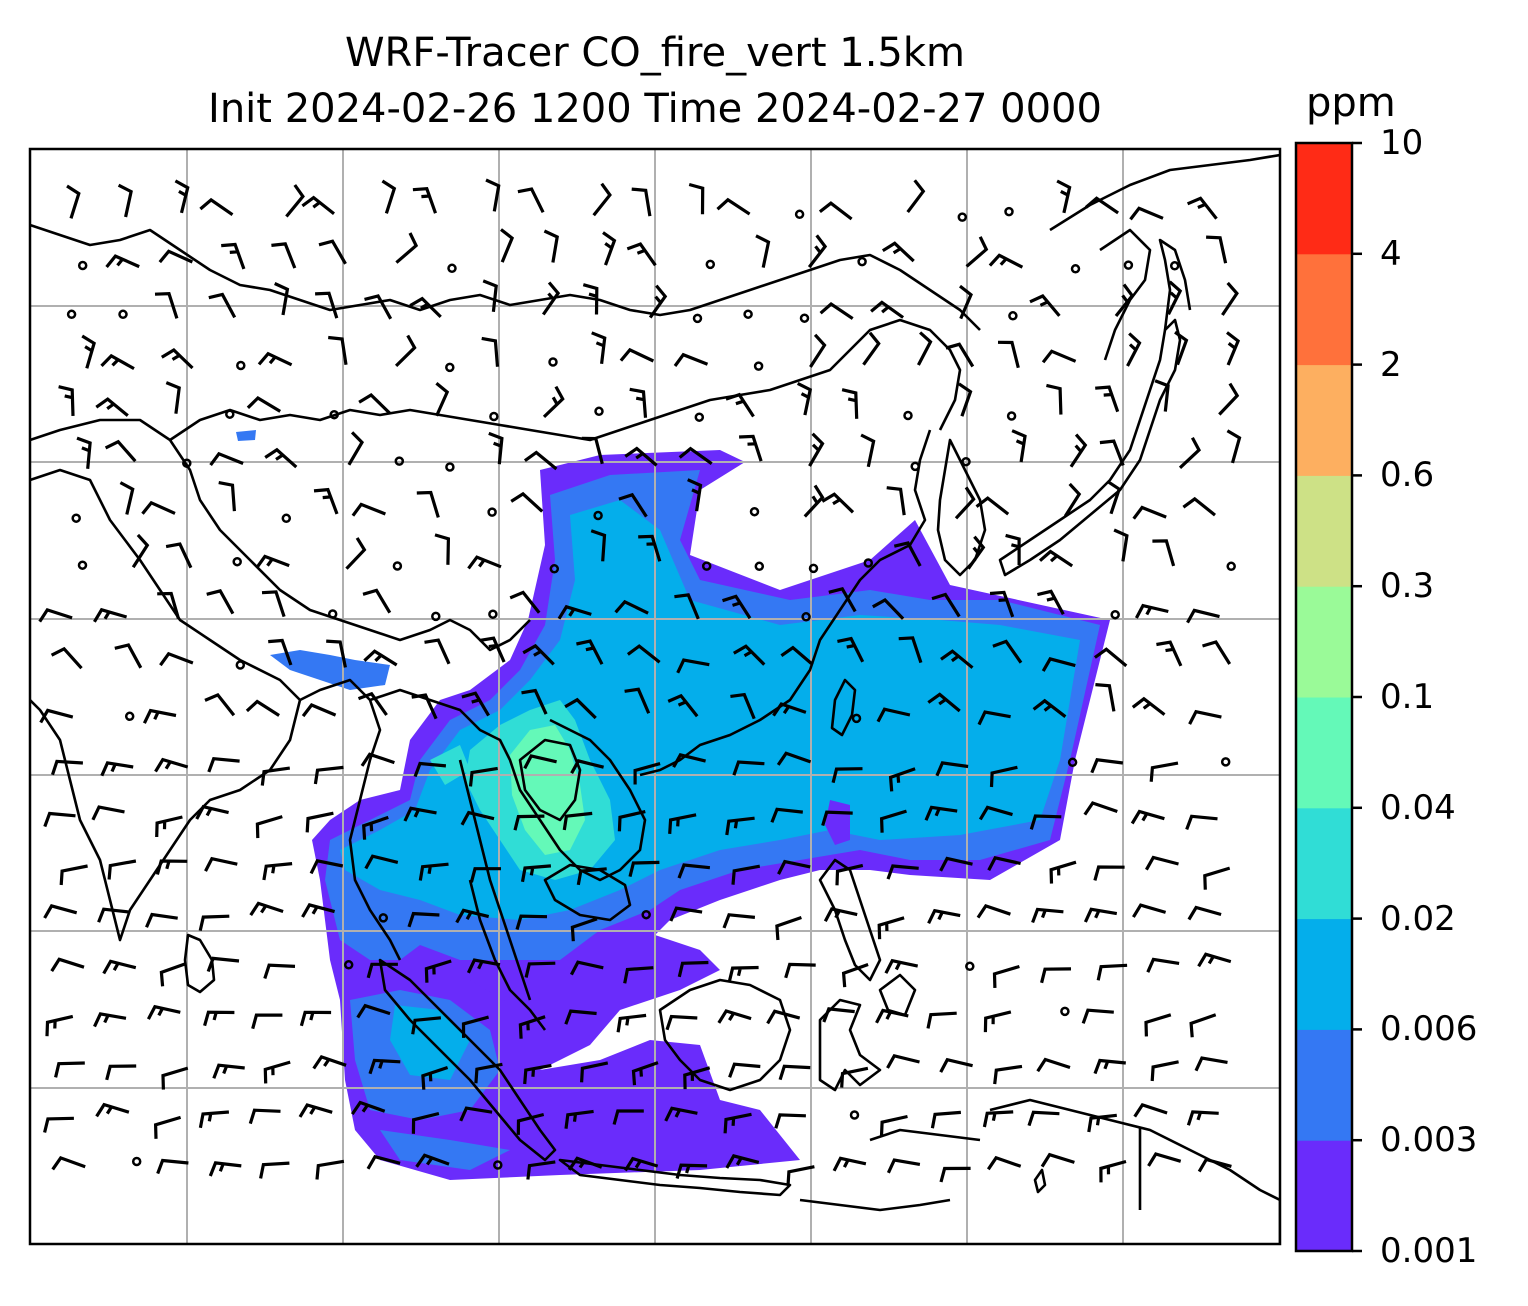 This screenshot has width=1528, height=1306. What do you see at coordinates (1402, 143) in the screenshot?
I see `colorbar-tick-label: 10` at bounding box center [1402, 143].